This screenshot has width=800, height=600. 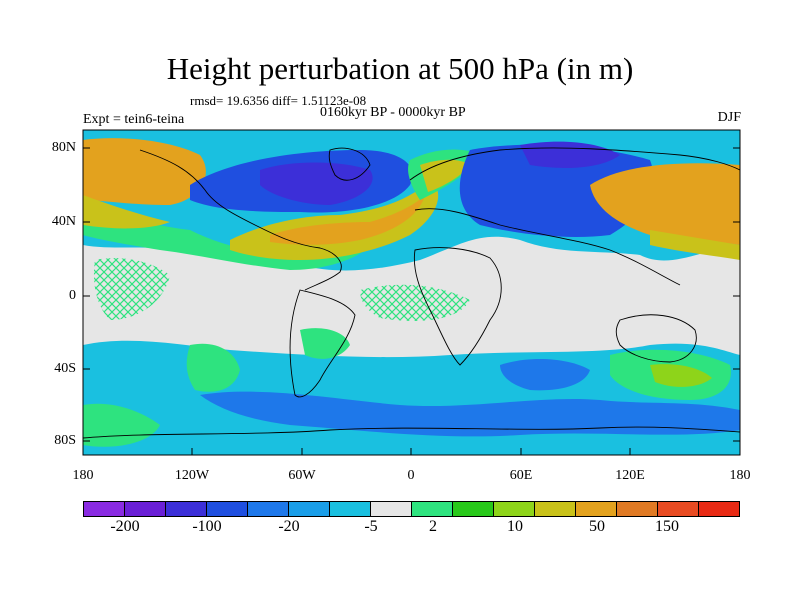 I want to click on coastline-eurasia, so click(x=574, y=216).